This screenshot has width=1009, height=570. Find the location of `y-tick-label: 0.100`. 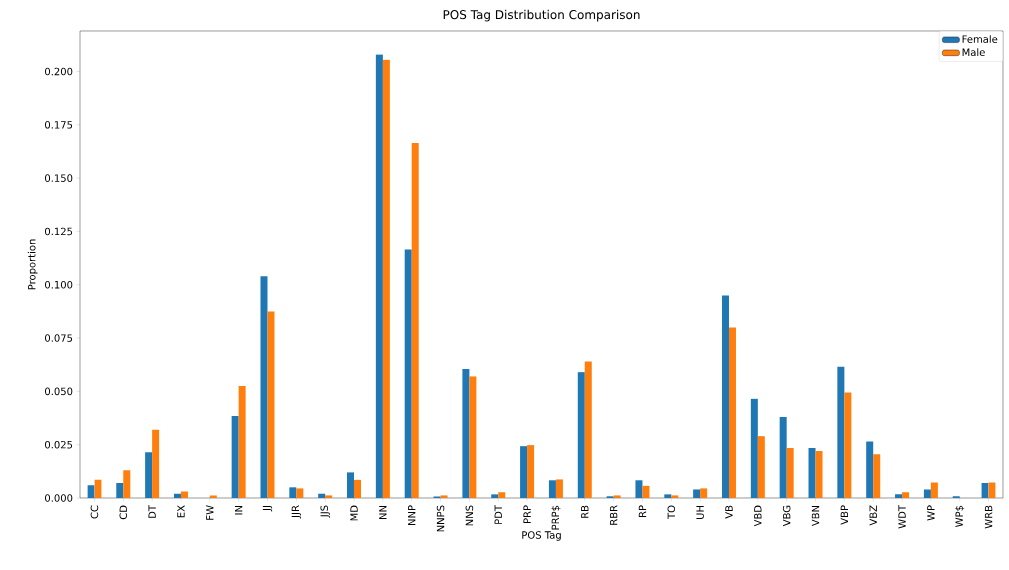

y-tick-label: 0.100 is located at coordinates (59, 284).